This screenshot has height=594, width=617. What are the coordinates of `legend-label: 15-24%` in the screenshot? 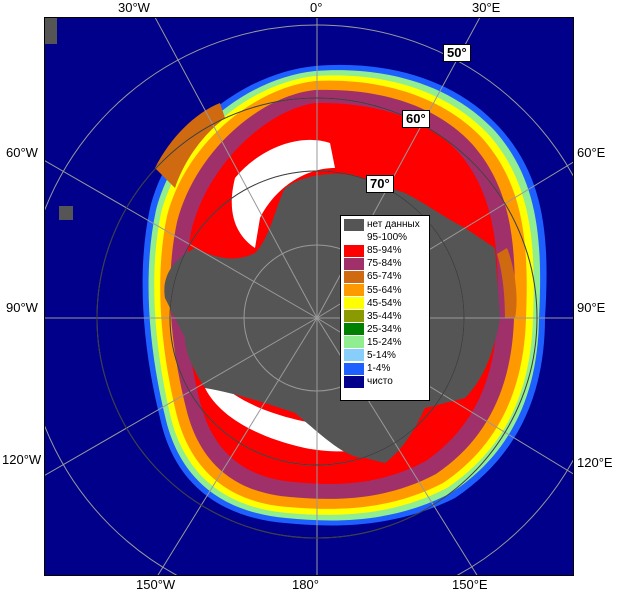 It's located at (384, 342).